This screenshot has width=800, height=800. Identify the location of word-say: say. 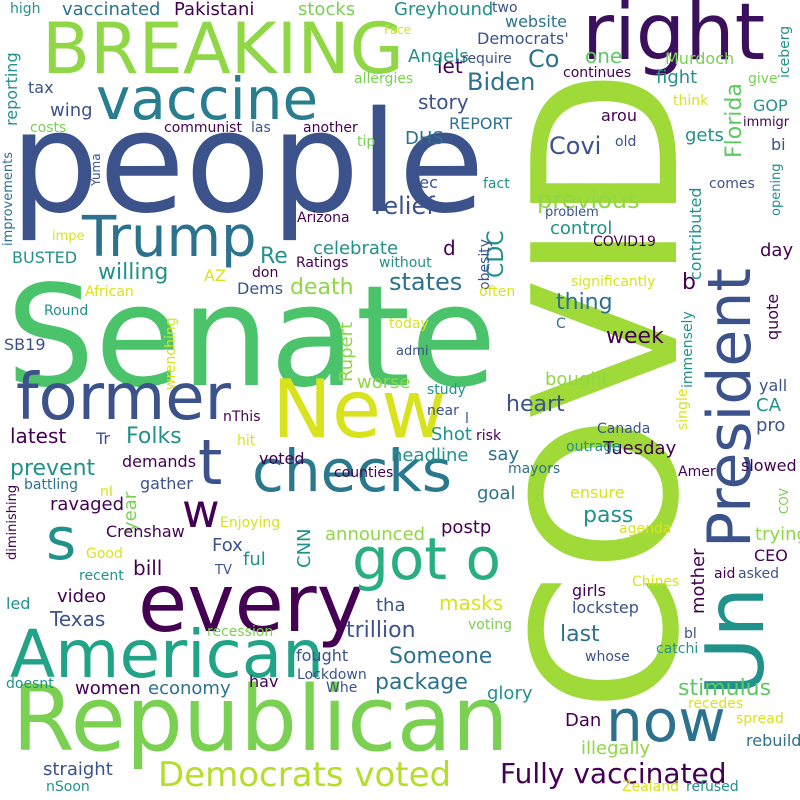
(504, 454).